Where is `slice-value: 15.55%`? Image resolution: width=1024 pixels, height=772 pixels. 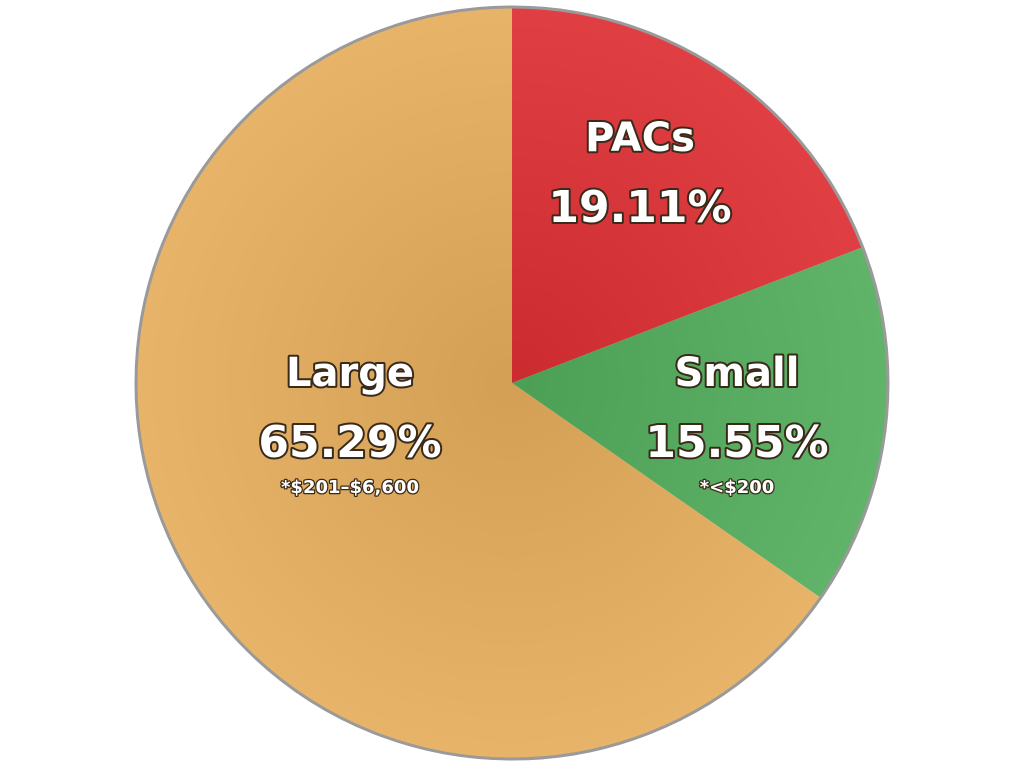
slice-value: 15.55% is located at coordinates (736, 442).